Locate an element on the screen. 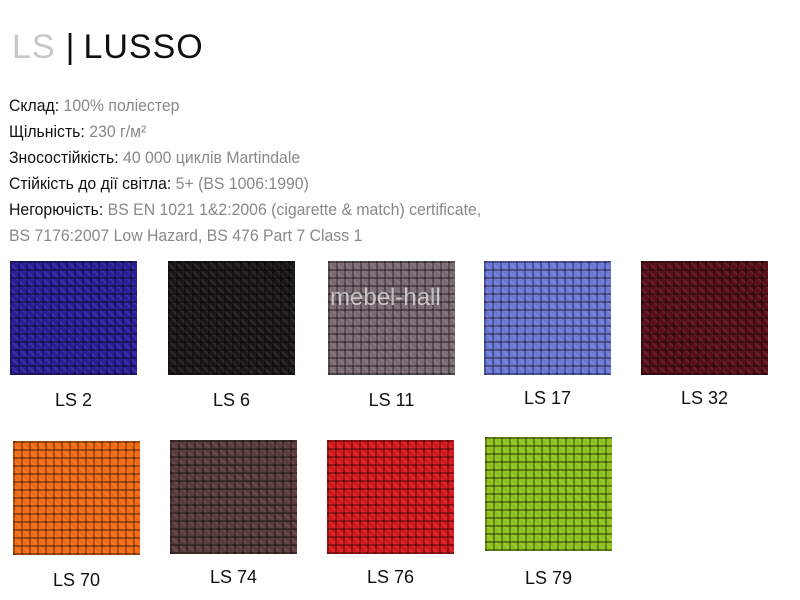  swatch-label: LS 74 is located at coordinates (233, 577).